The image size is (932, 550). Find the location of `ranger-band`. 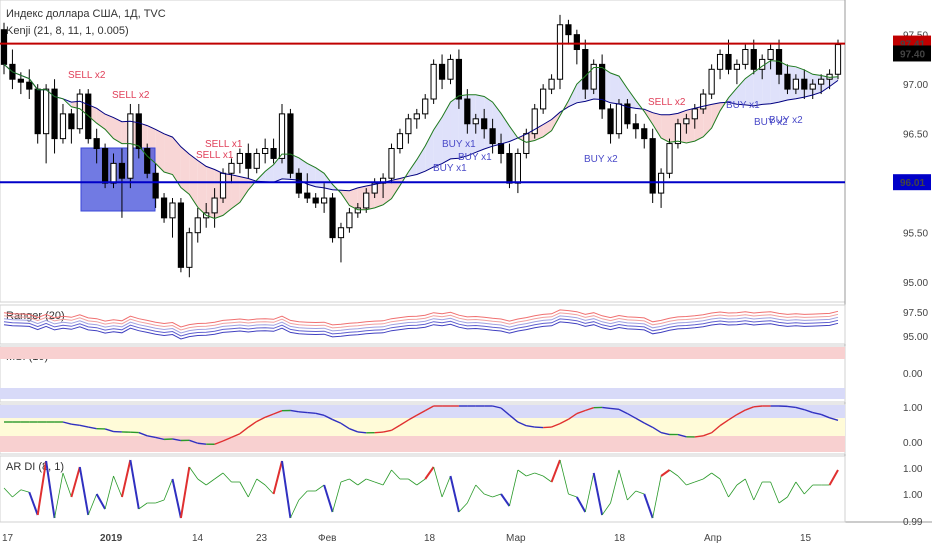

ranger-band is located at coordinates (421, 321).